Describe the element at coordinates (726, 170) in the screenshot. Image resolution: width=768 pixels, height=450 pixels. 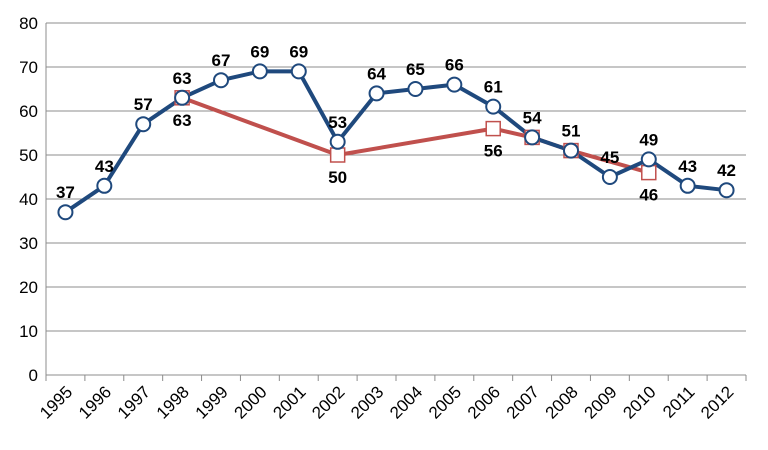
I see `series-1-data-label: 42` at that location.